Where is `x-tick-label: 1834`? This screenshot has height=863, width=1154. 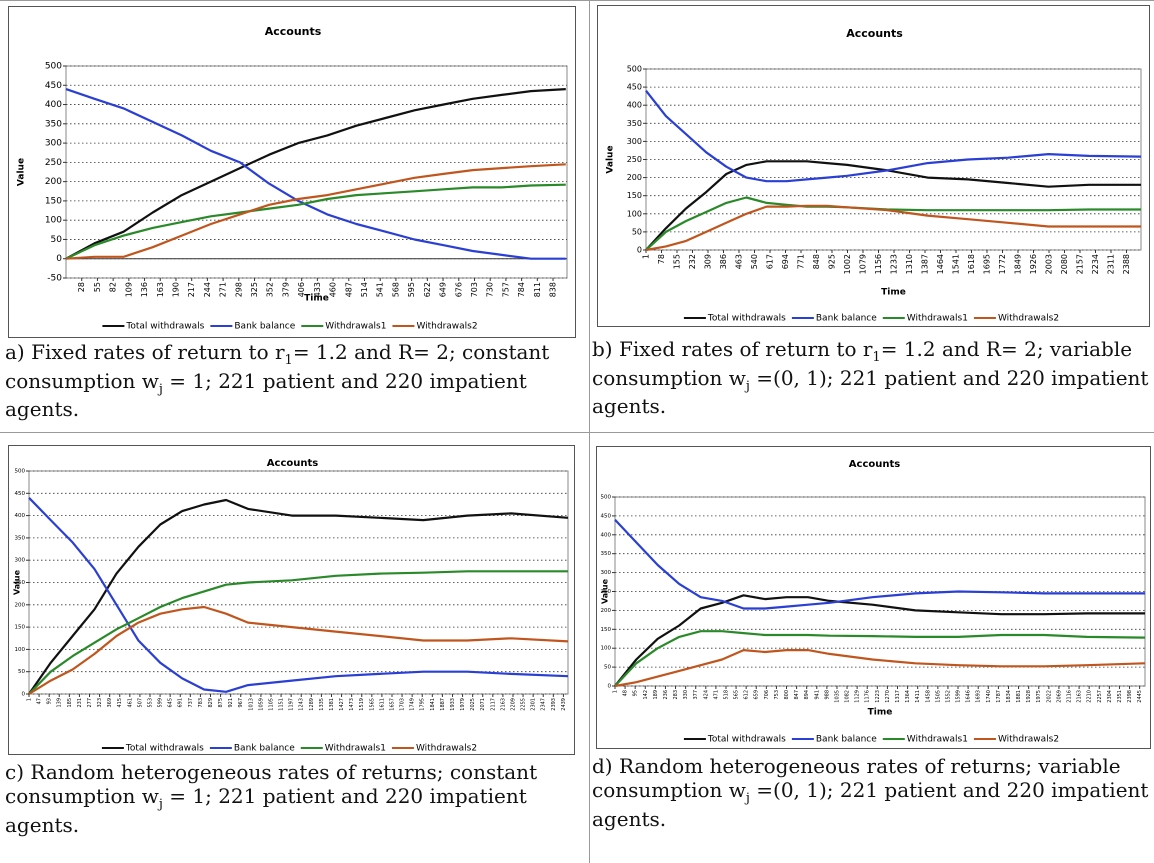
x-tick-label: 1834 is located at coordinates (1009, 696).